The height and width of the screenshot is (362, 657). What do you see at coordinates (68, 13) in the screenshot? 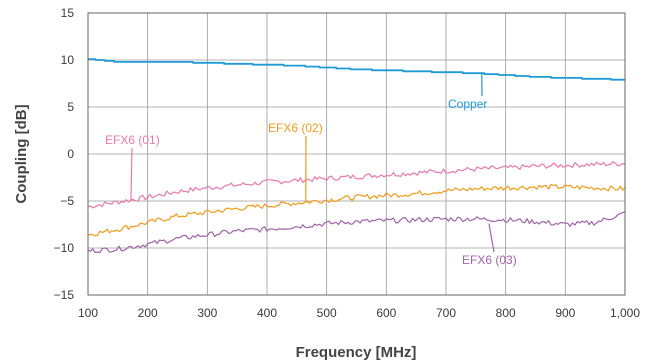
I see `y-tick-label: 15` at bounding box center [68, 13].